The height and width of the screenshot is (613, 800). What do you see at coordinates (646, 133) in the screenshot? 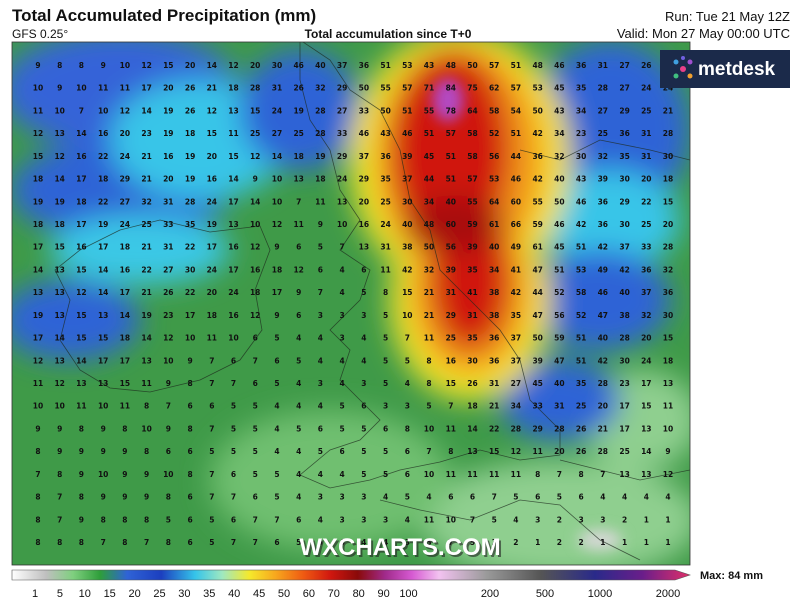
I see `grid-value: 31` at bounding box center [646, 133].